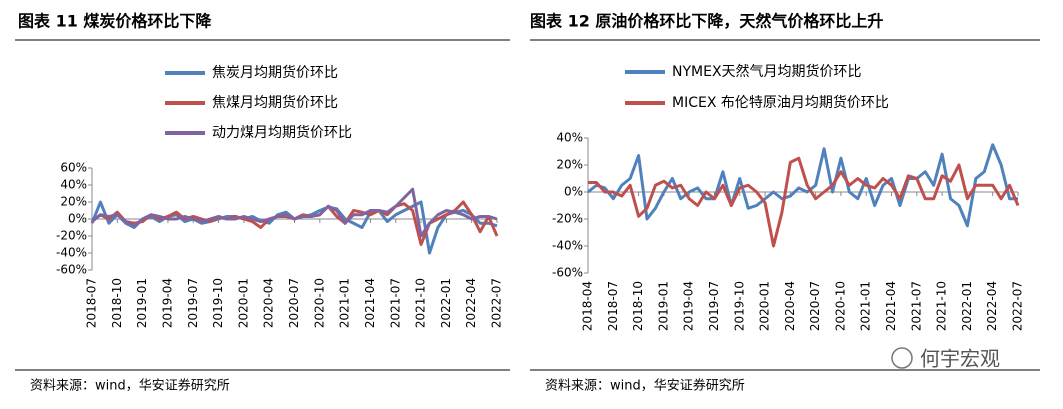  Describe the element at coordinates (902, 358) in the screenshot. I see `watermark-icon` at that location.